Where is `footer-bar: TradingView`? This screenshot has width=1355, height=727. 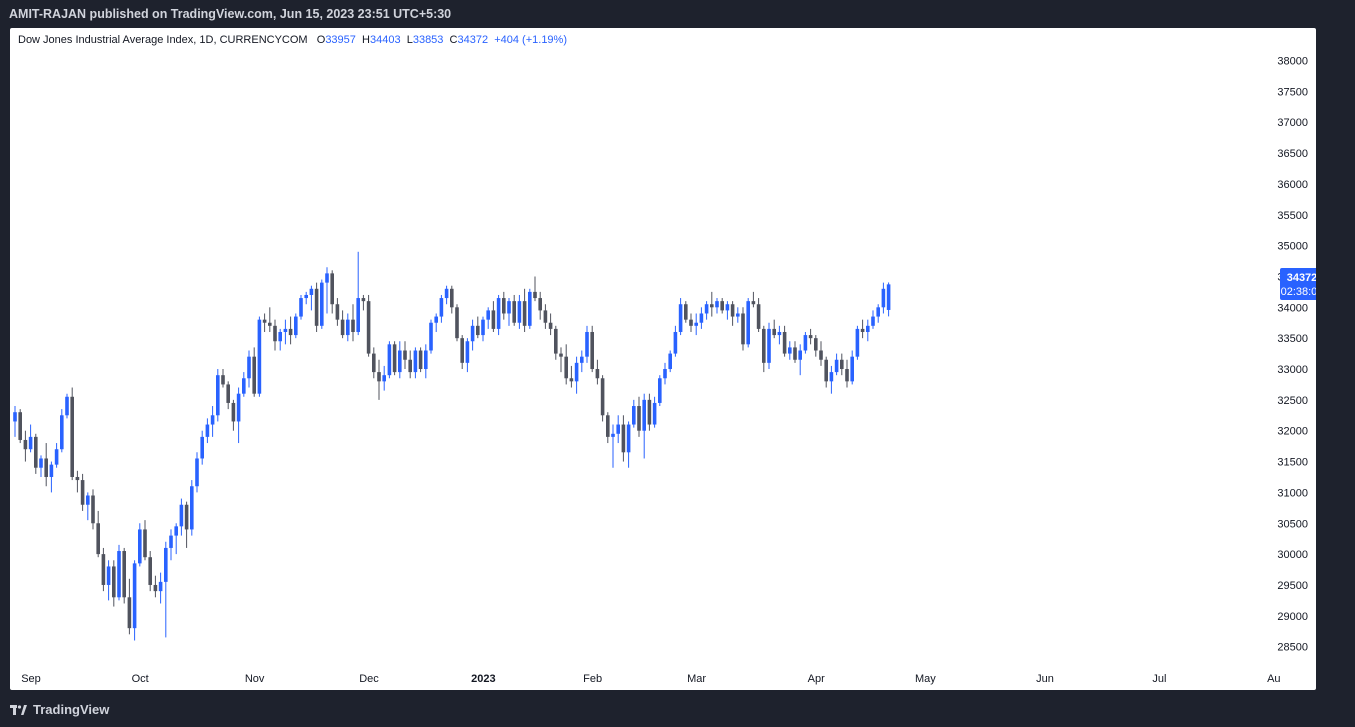
footer-bar: TradingView is located at coordinates (677, 708).